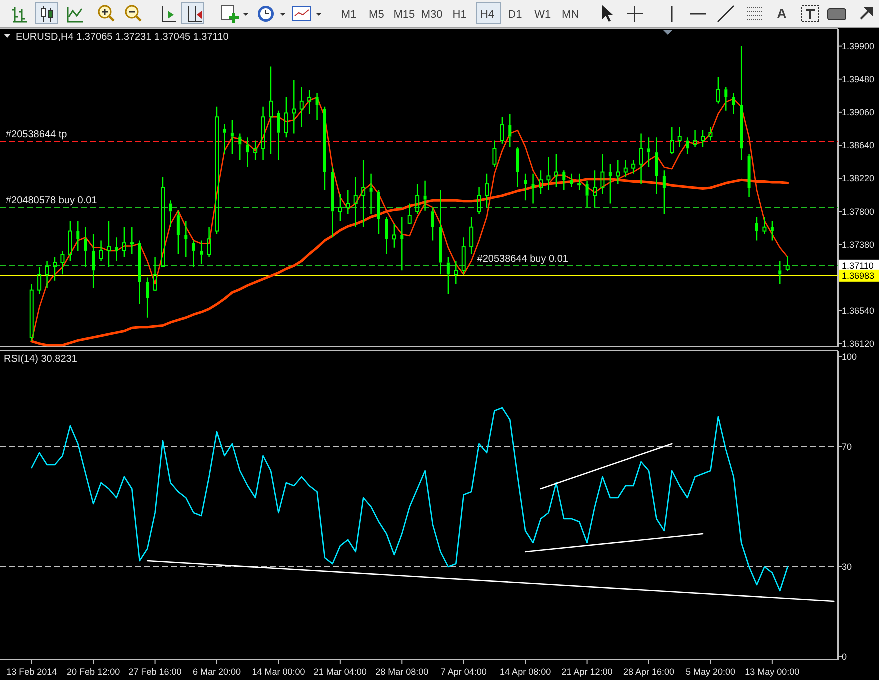  Describe the element at coordinates (858, 266) in the screenshot. I see `text: 1.37110` at that location.